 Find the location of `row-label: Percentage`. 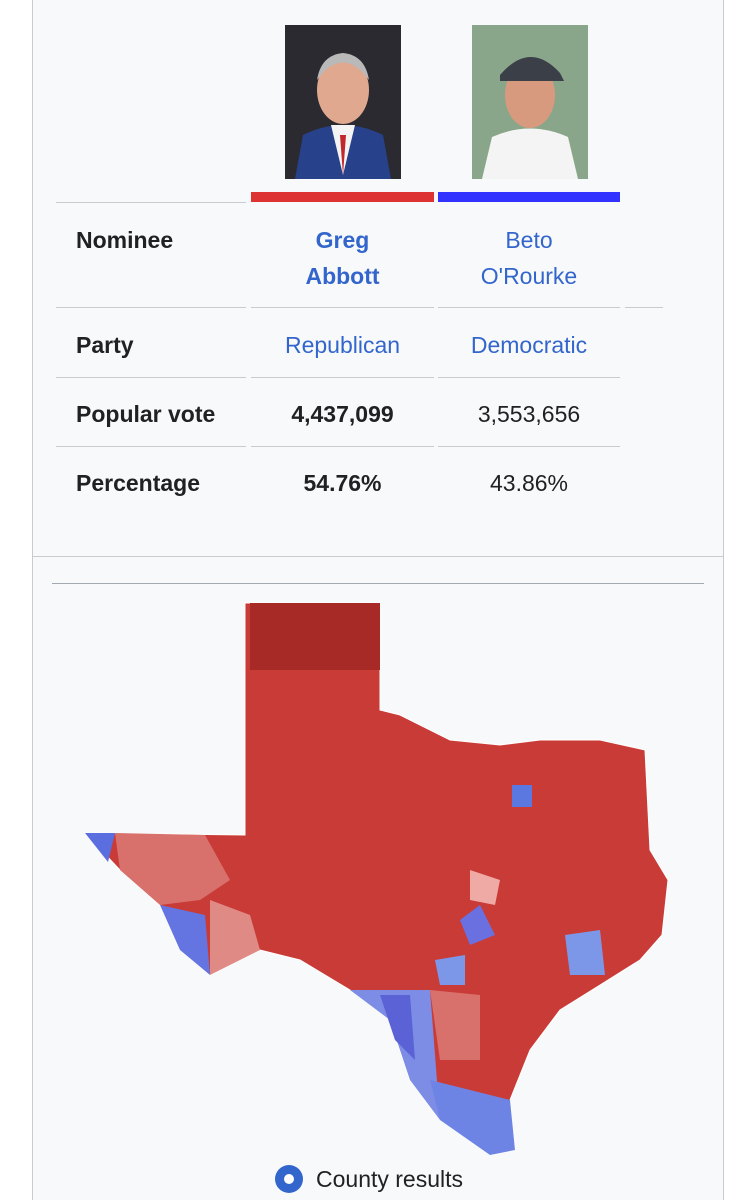

row-label: Percentage is located at coordinates (138, 483).